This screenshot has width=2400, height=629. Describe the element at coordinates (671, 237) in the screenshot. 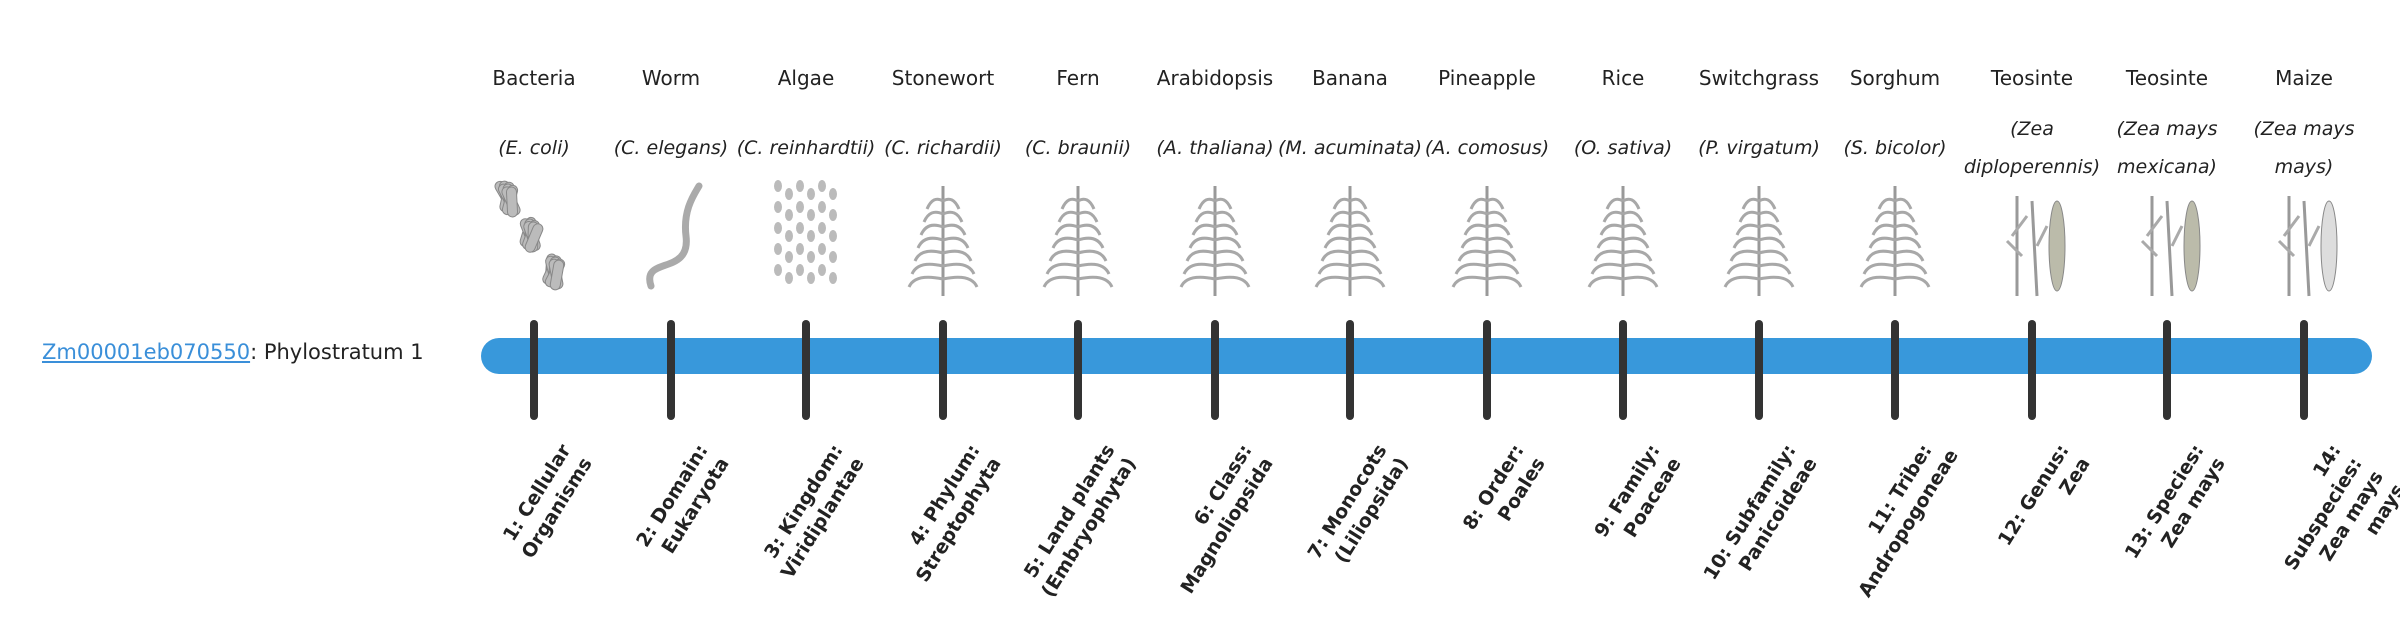

I see `worm-icon` at that location.